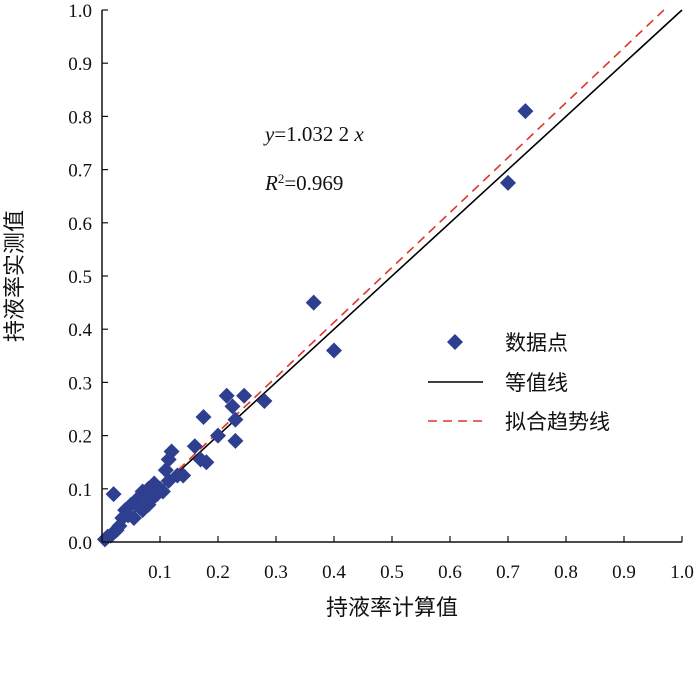 The width and height of the screenshot is (700, 675). I want to click on legend-item-equality-line: 等值线, so click(498, 383).